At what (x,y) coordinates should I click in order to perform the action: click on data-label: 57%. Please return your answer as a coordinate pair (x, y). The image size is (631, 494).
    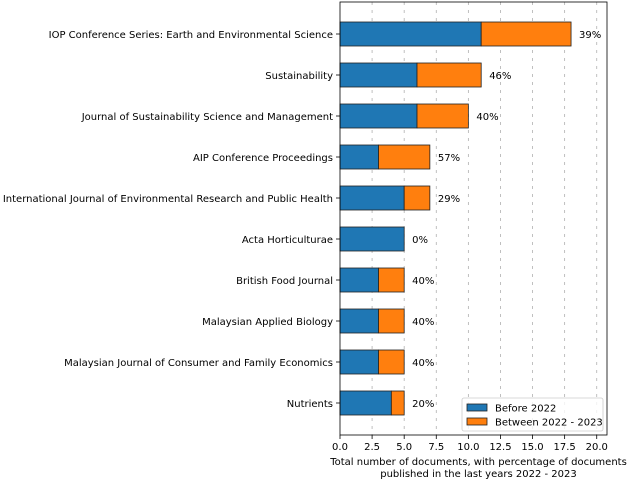
    Looking at the image, I should click on (449, 158).